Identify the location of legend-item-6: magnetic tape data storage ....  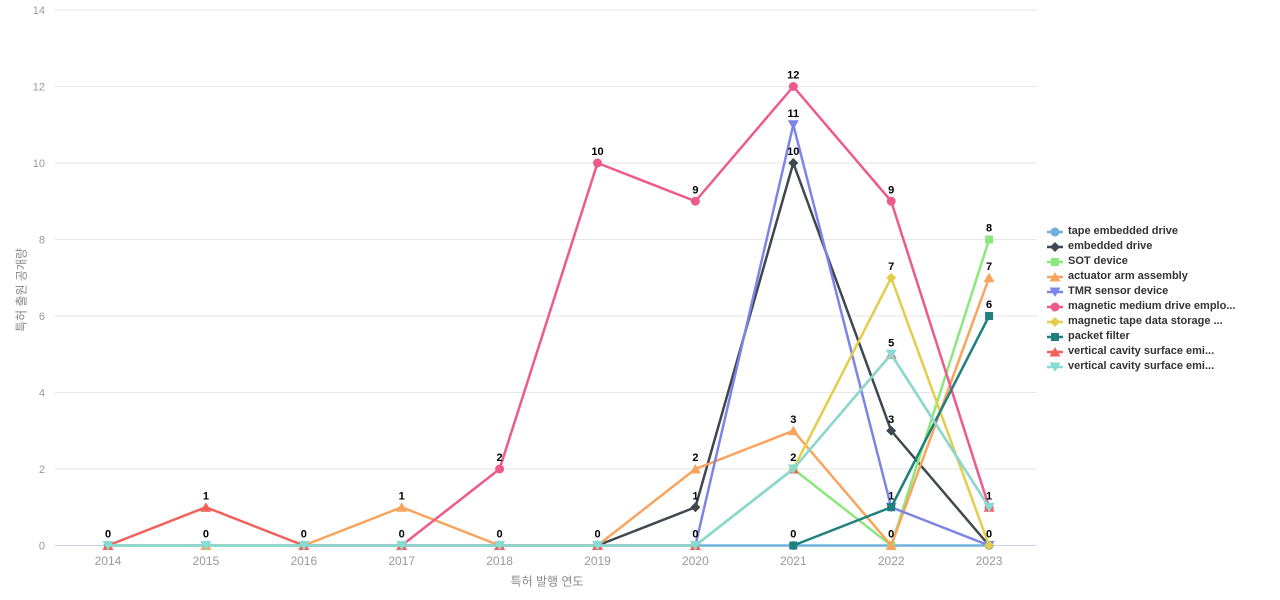
(1141, 321).